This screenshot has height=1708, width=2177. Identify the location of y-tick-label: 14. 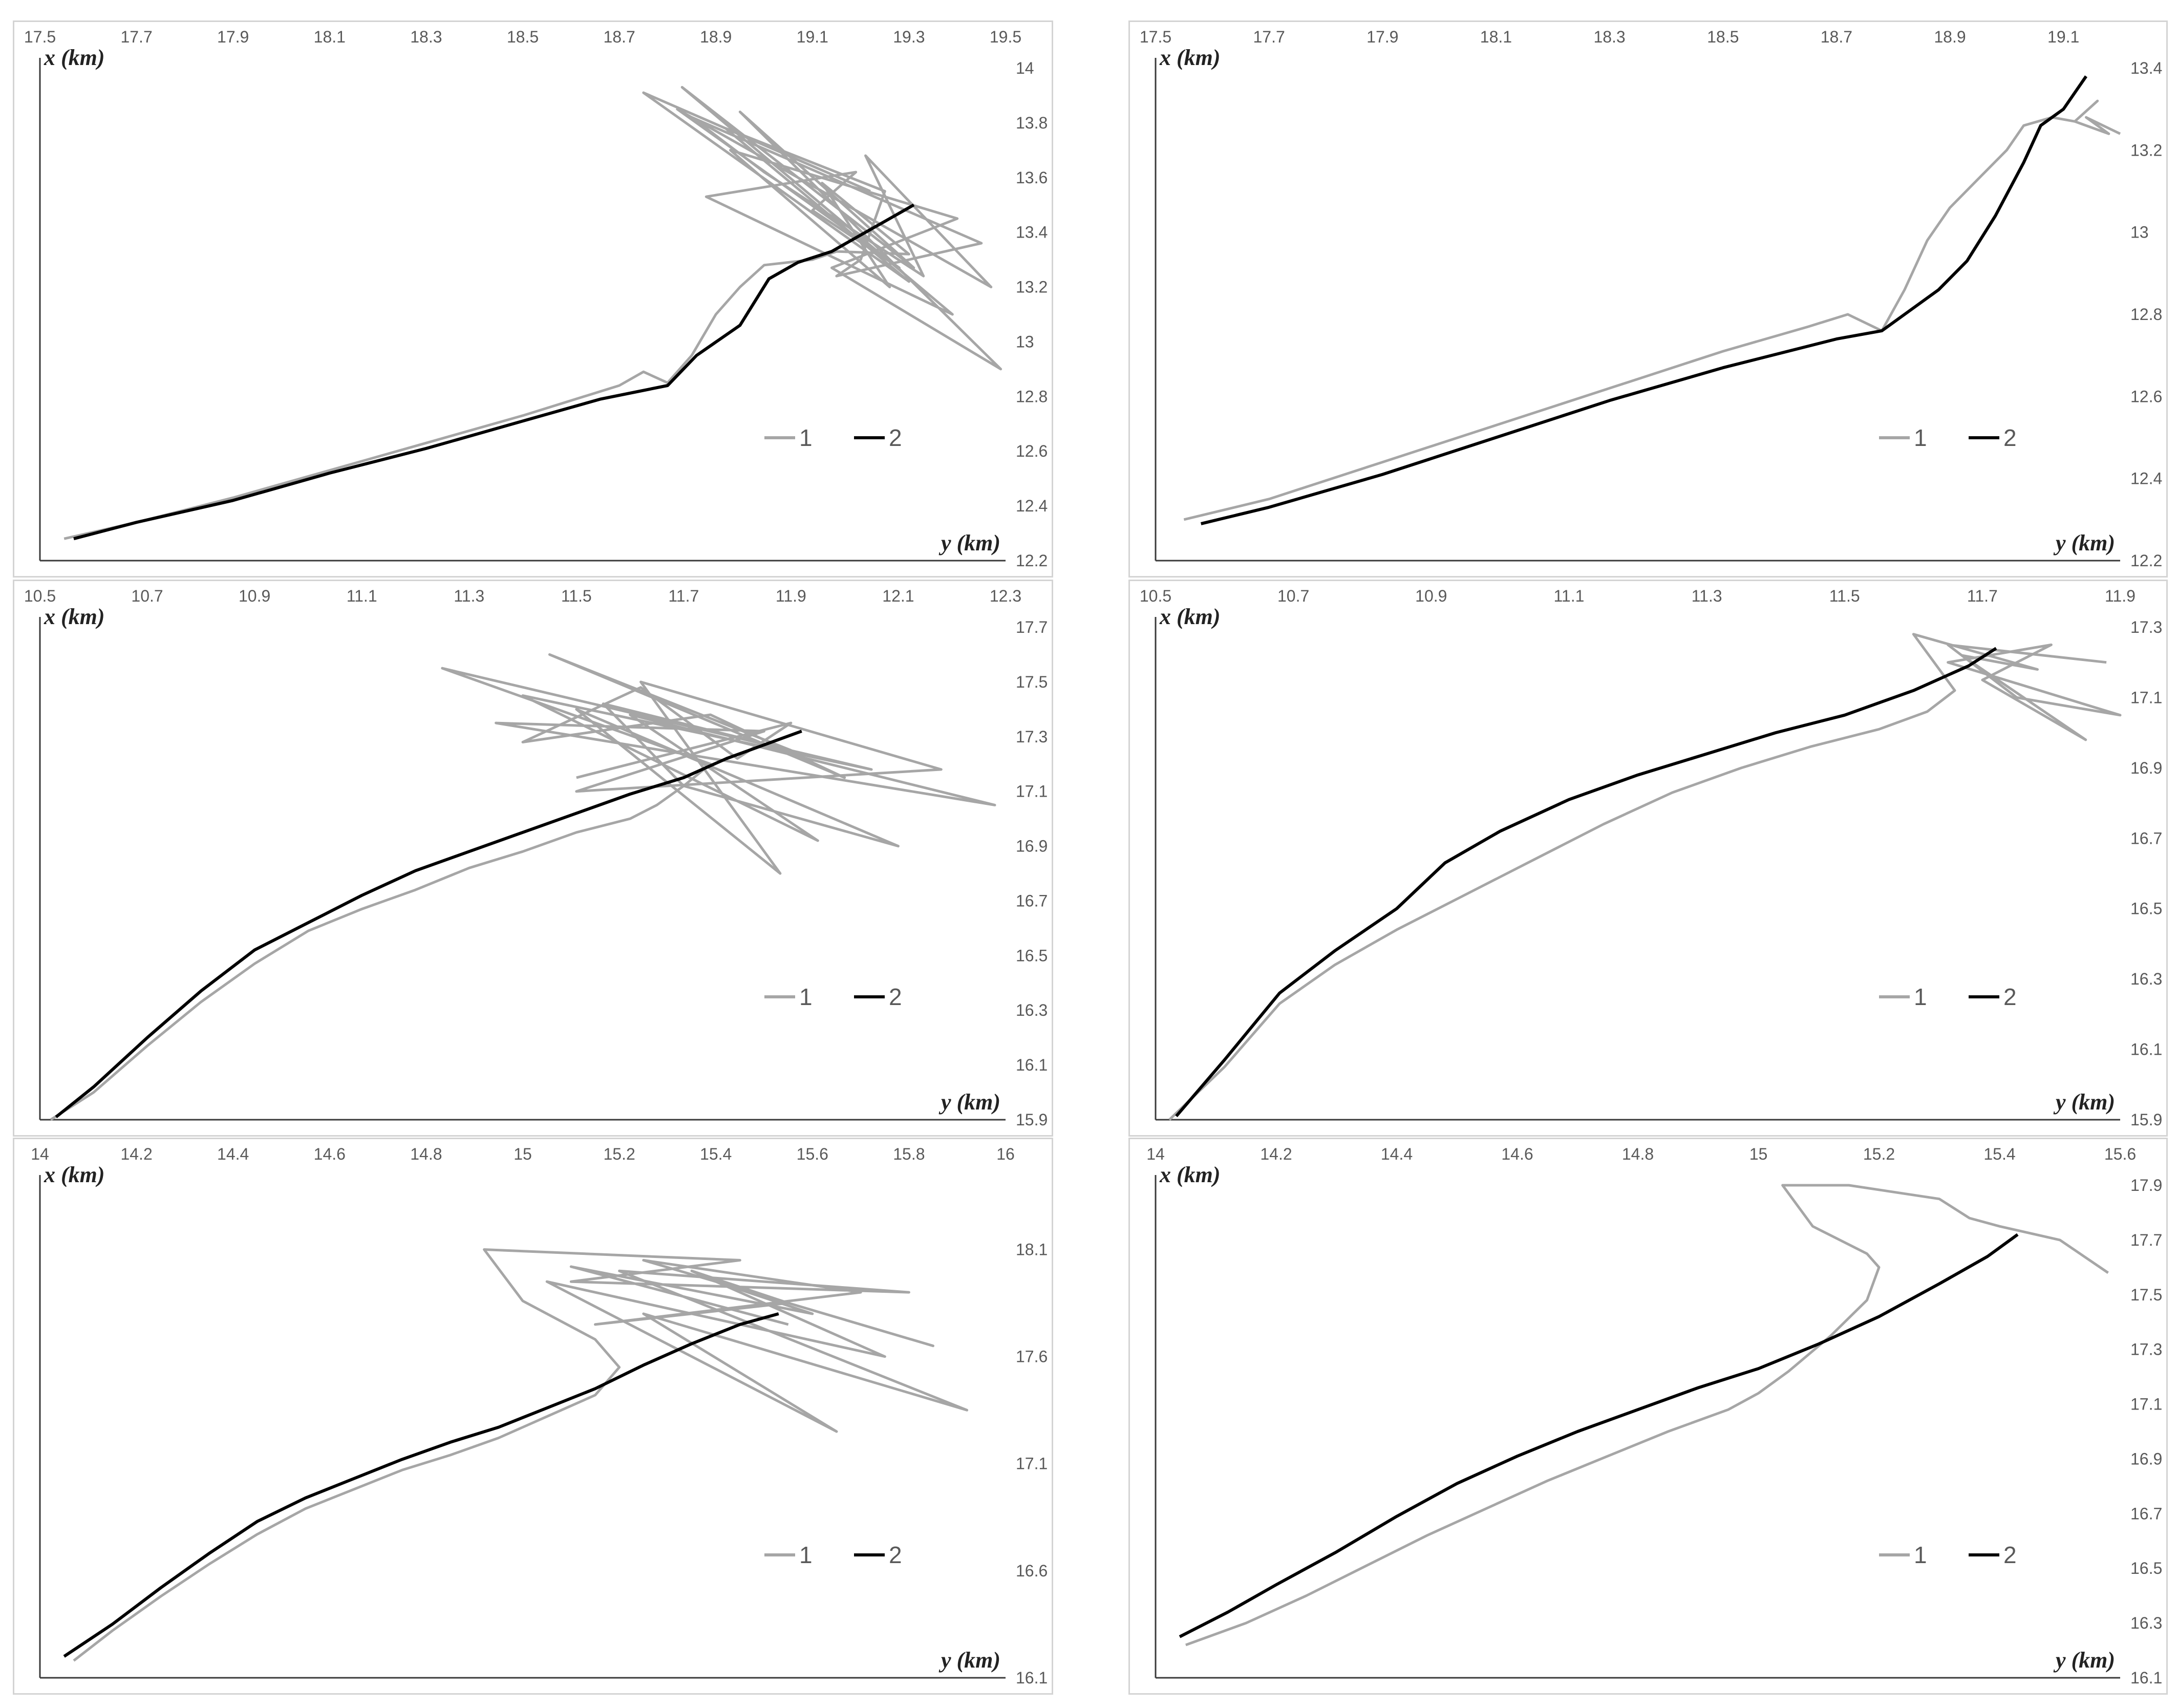
(1025, 68).